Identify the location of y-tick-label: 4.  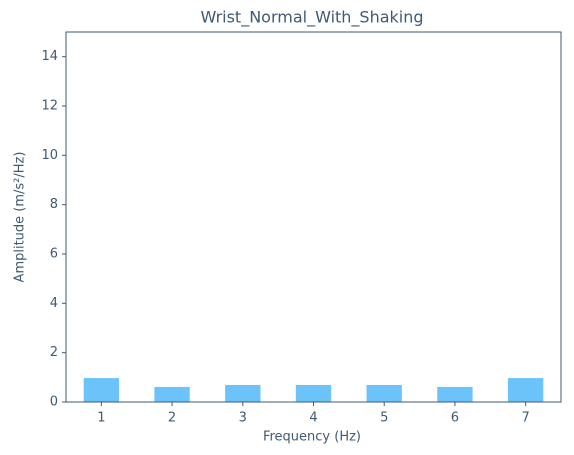
(54, 303).